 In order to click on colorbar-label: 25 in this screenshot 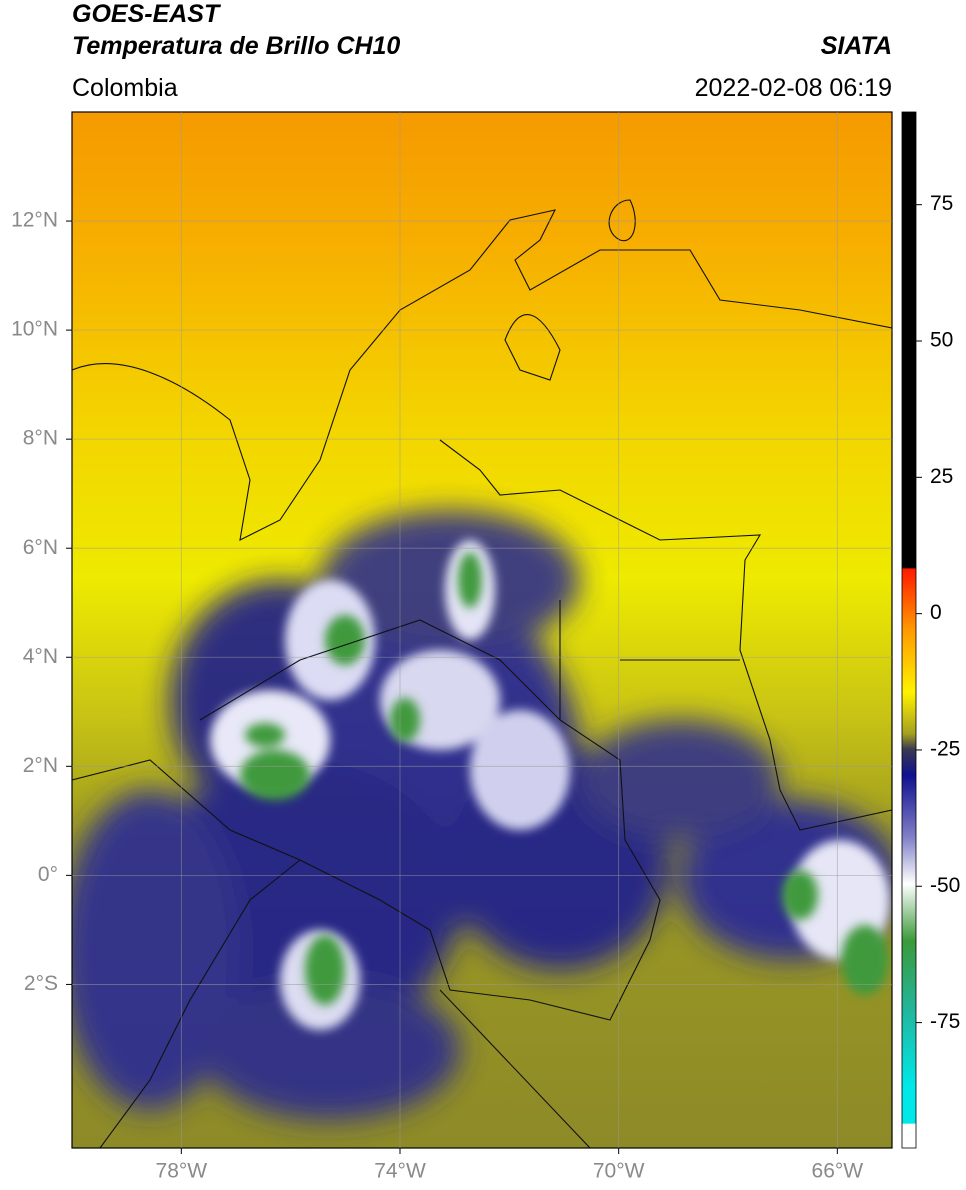, I will do `click(941, 476)`.